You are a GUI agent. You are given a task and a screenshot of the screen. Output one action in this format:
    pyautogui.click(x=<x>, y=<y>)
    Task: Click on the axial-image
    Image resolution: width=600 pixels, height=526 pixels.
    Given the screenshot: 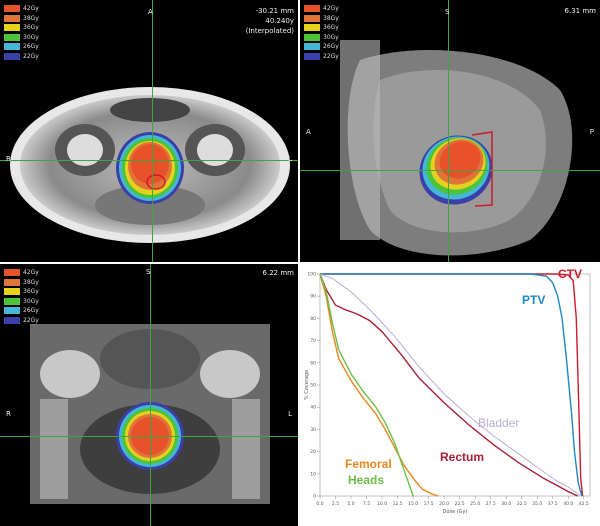 What is the action you would take?
    pyautogui.click(x=150, y=165)
    